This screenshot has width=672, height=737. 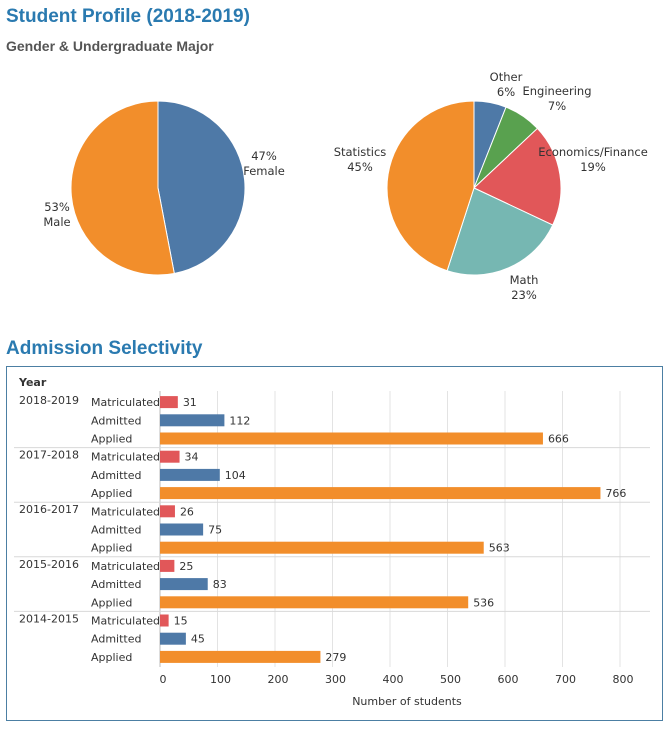 What do you see at coordinates (104, 348) in the screenshot?
I see `admission-title: Admission Selectivity` at bounding box center [104, 348].